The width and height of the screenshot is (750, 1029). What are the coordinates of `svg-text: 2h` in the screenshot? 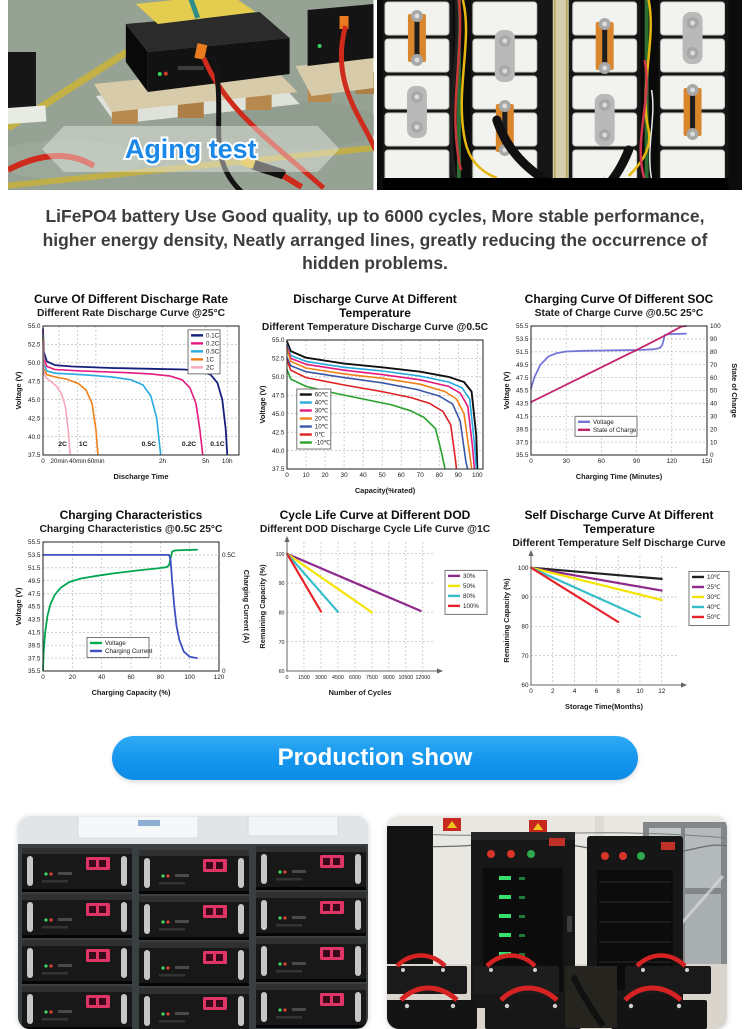 It's located at (163, 461).